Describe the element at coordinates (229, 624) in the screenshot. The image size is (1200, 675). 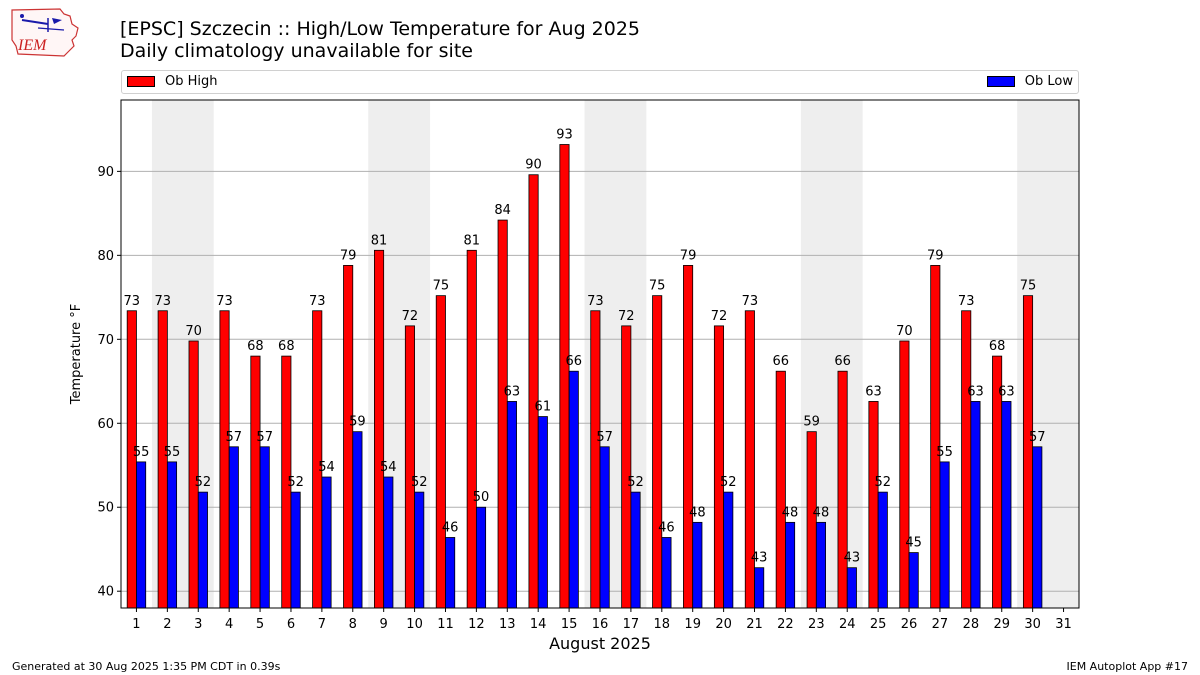
I see `x-tick-label: 4` at that location.